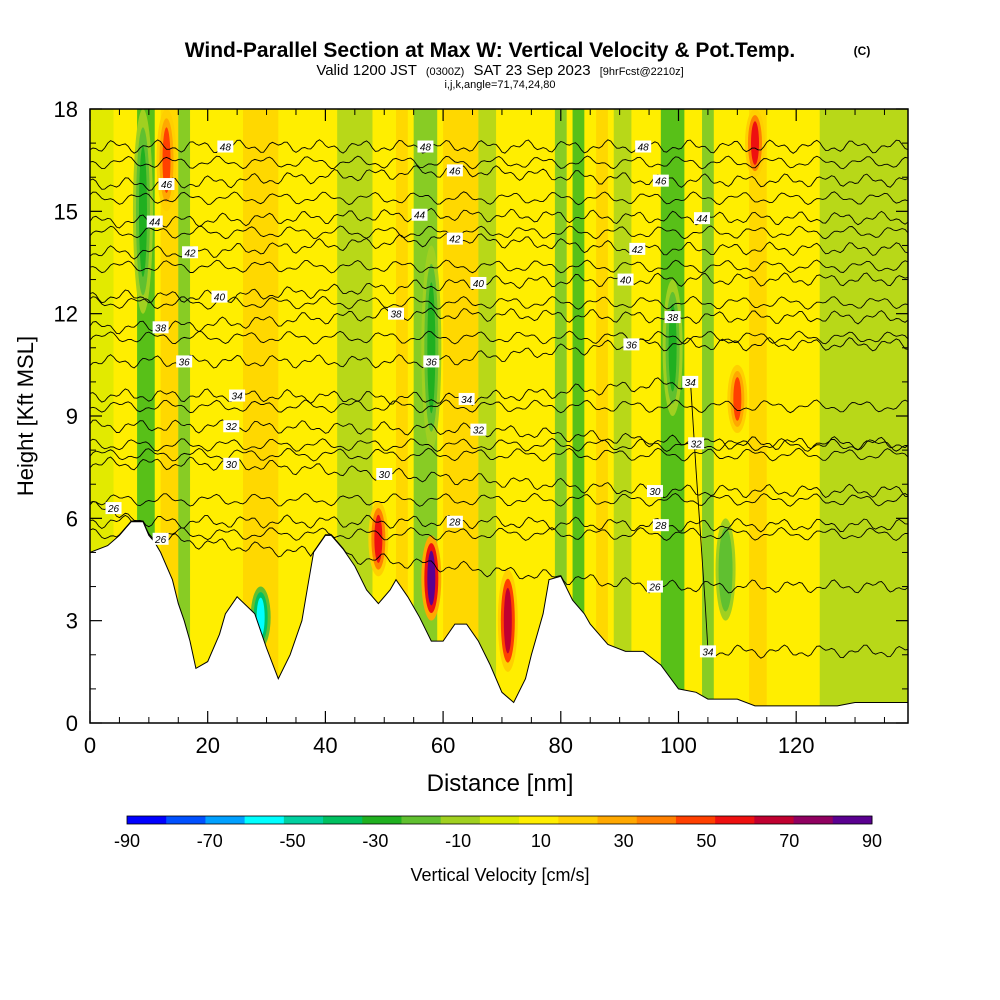 The width and height of the screenshot is (1000, 1000). What do you see at coordinates (66, 314) in the screenshot?
I see `y-tick-label: 12` at bounding box center [66, 314].